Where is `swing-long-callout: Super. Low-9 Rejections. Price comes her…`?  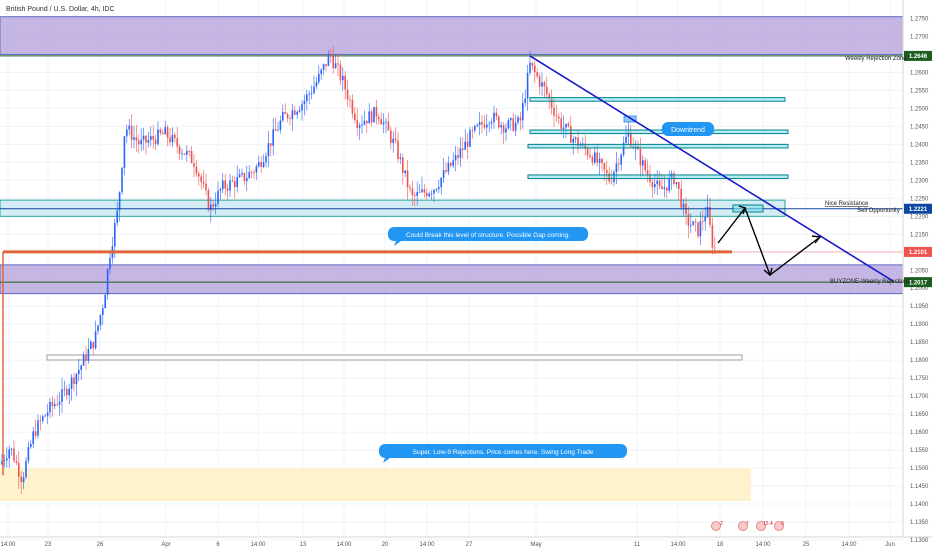 swing-long-callout: Super. Low-9 Rejections. Price comes her… is located at coordinates (503, 453).